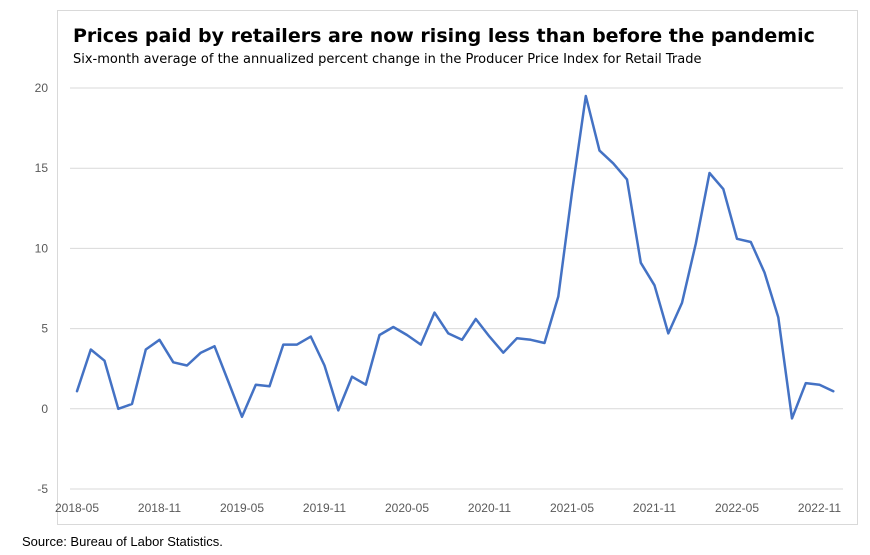  I want to click on source-note: Source: Bureau of Labor Statistics., so click(122, 541).